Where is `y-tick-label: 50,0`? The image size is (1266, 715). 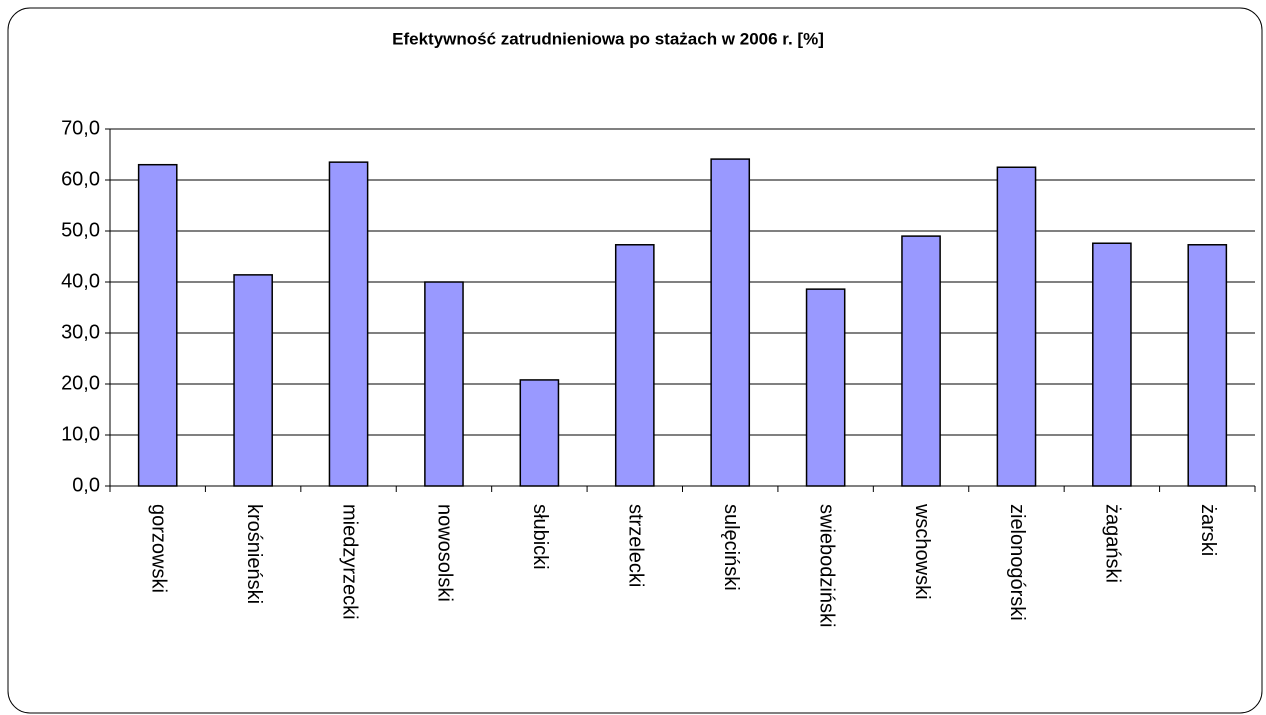
y-tick-label: 50,0 is located at coordinates (80, 230).